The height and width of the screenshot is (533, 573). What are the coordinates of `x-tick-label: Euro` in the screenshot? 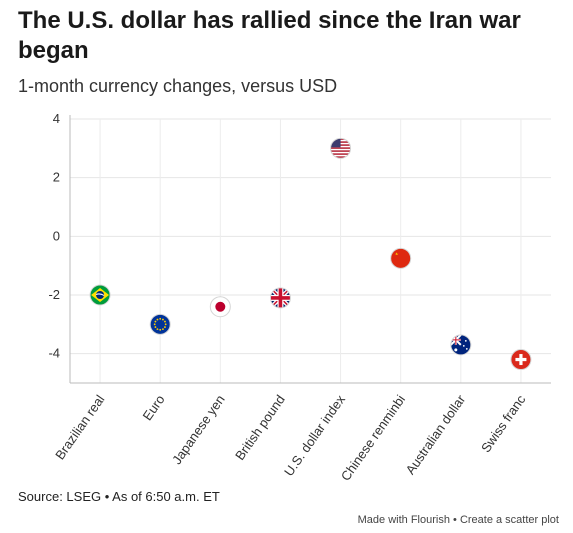 It's located at (154, 407).